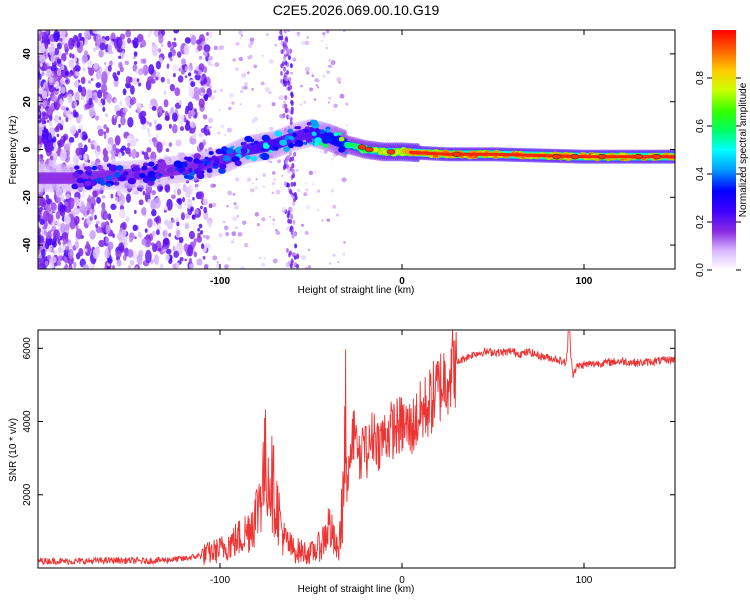  I want to click on colorbar-gradient, so click(724, 150).